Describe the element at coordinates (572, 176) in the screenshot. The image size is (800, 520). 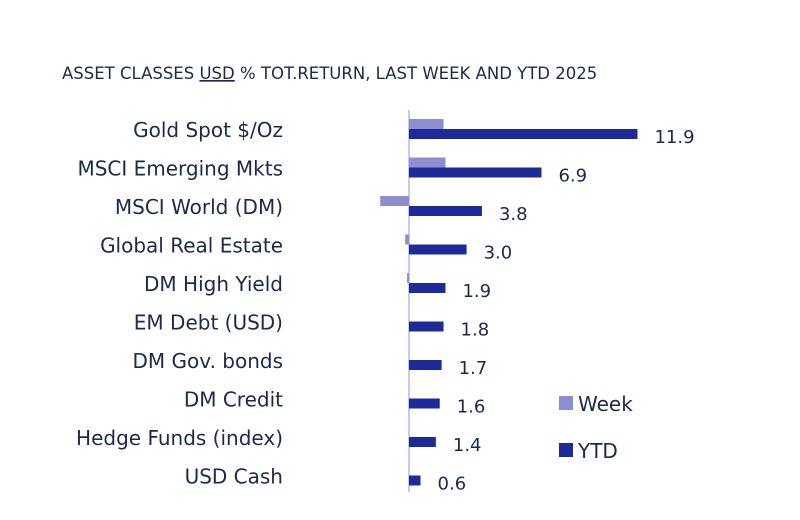
I see `ytd-value-label: 6.9` at that location.